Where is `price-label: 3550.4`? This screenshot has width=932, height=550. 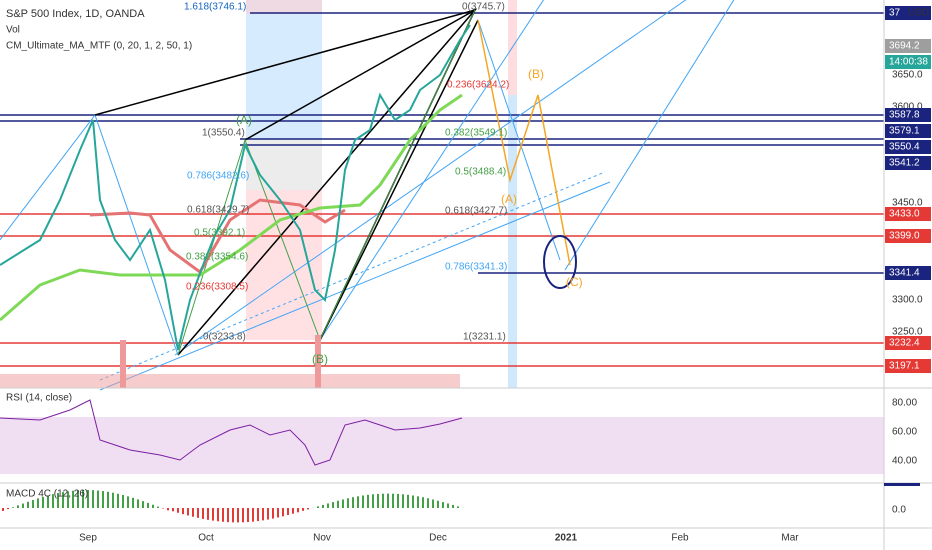
price-label: 3550.4 is located at coordinates (904, 147).